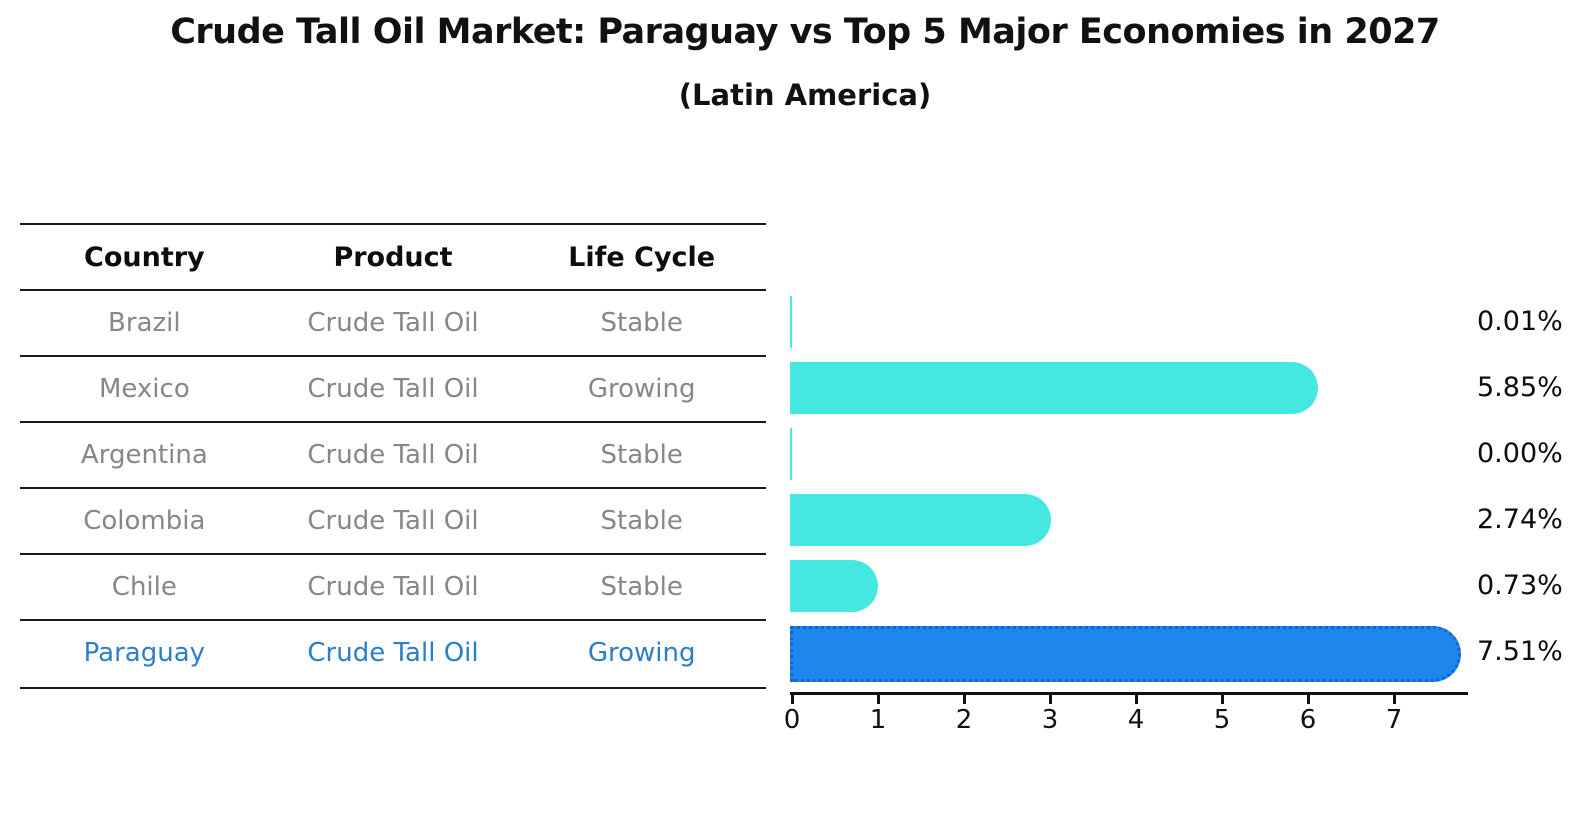  What do you see at coordinates (144, 257) in the screenshot?
I see `table-header-country: Country` at bounding box center [144, 257].